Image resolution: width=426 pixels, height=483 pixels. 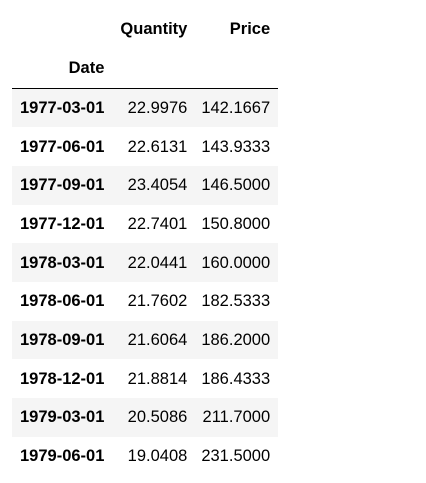 I want to click on table-row: 1978-06-01 21.7602 182.5333, so click(x=145, y=301).